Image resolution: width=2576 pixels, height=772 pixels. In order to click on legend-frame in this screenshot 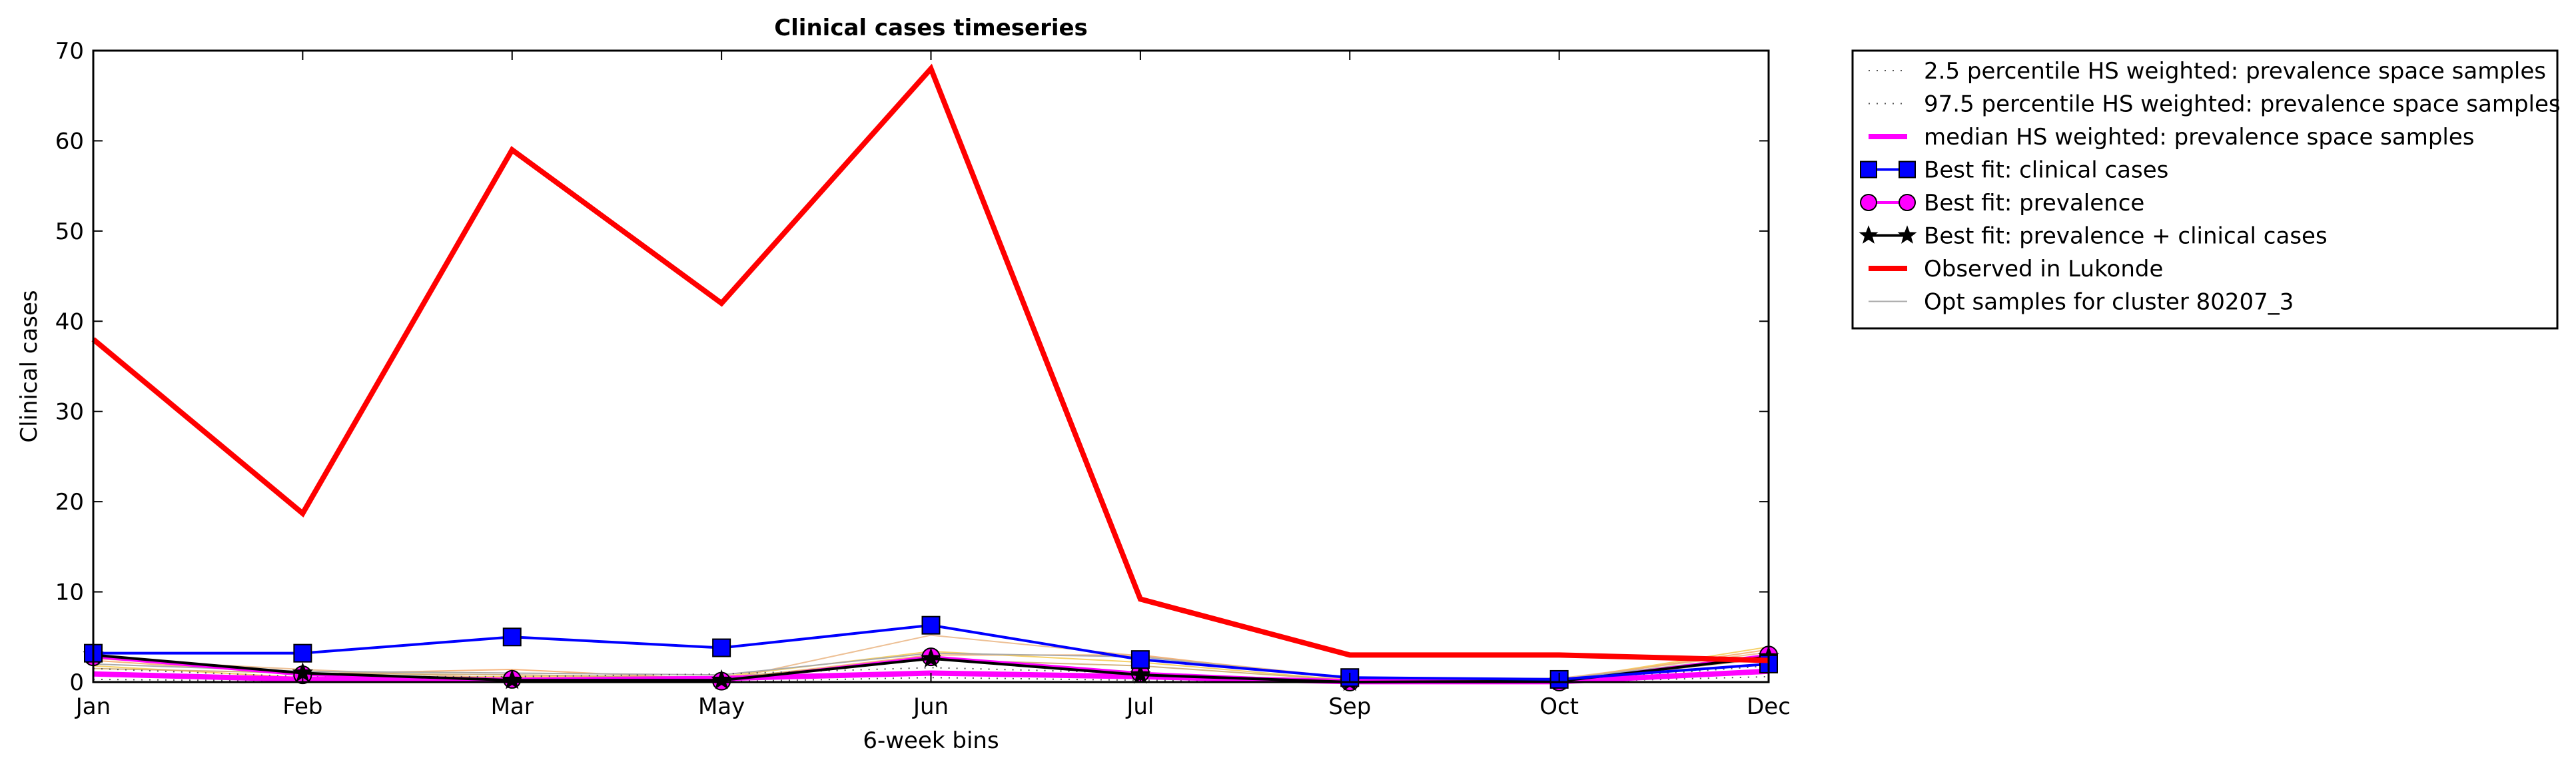, I will do `click(2205, 189)`.